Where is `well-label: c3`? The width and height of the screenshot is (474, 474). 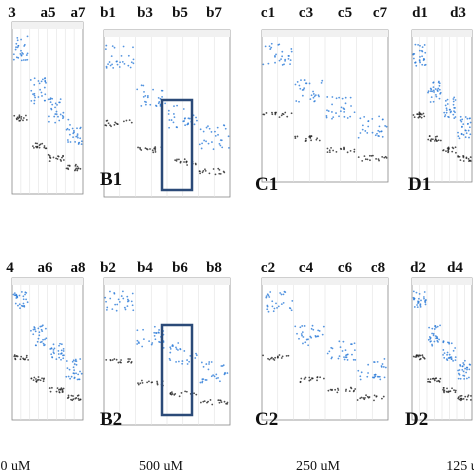 well-label: c3 is located at coordinates (306, 13).